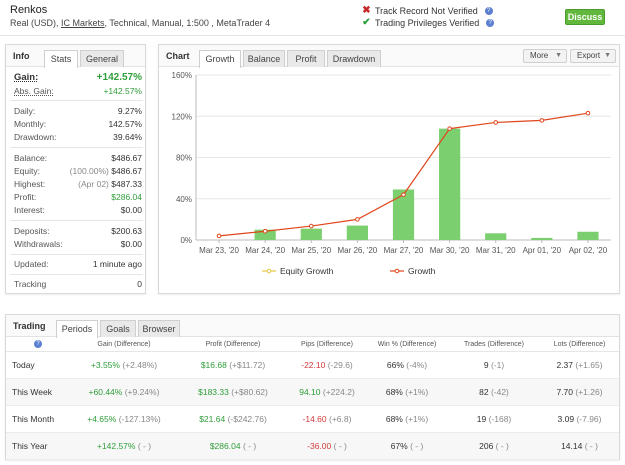 The image size is (625, 465). Describe the element at coordinates (118, 328) in the screenshot. I see `tab-goals: Goals` at that location.